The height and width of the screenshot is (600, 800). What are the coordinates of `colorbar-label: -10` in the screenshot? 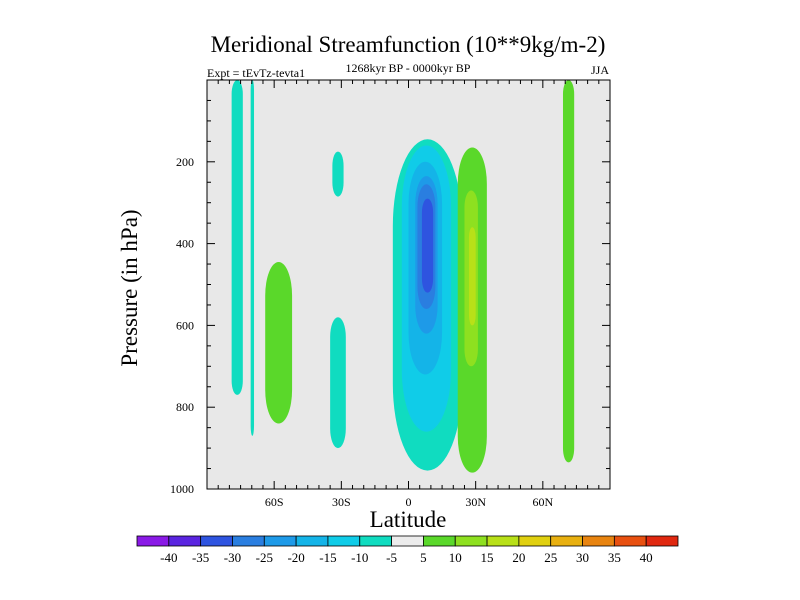 It's located at (359, 557).